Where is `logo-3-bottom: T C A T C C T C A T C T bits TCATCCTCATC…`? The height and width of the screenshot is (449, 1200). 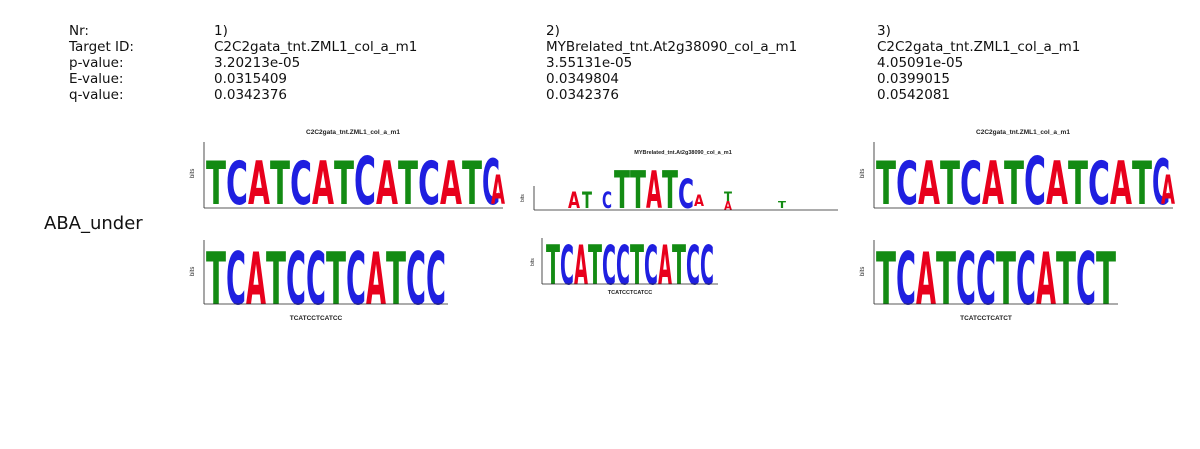
logo-3-bottom: T C A T C C T C A T C T bits TCATCCTCATC… is located at coordinates (1028, 281).